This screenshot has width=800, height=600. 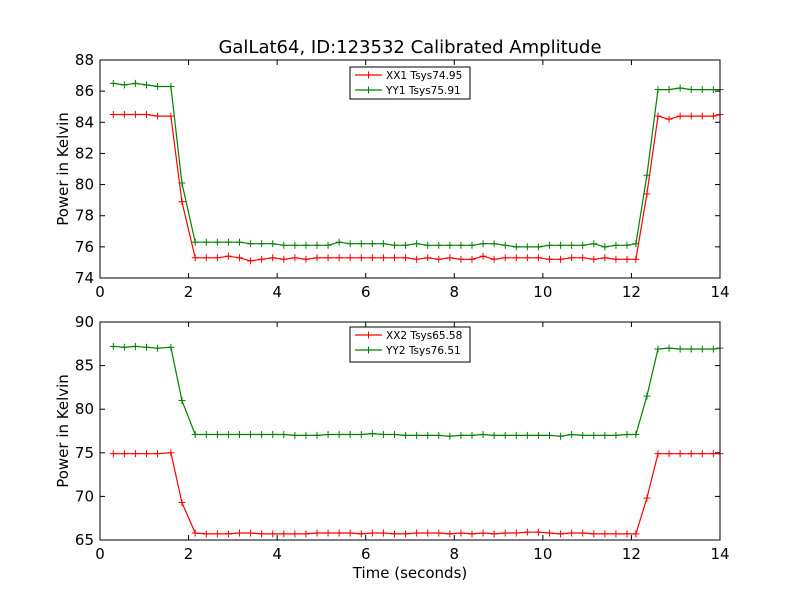 What do you see at coordinates (410, 573) in the screenshot?
I see `bottom-panel-xlabel: Time (seconds)` at bounding box center [410, 573].